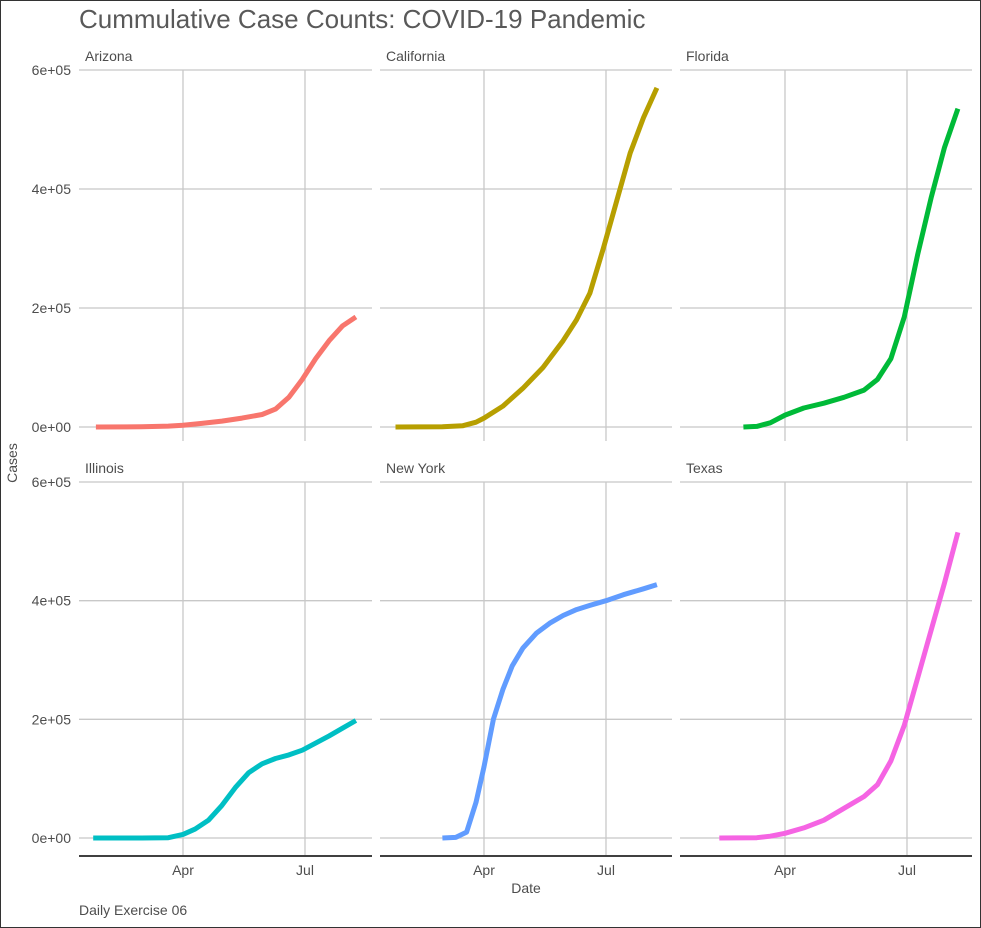  What do you see at coordinates (133, 910) in the screenshot?
I see `caption: Daily Exercise 06` at bounding box center [133, 910].